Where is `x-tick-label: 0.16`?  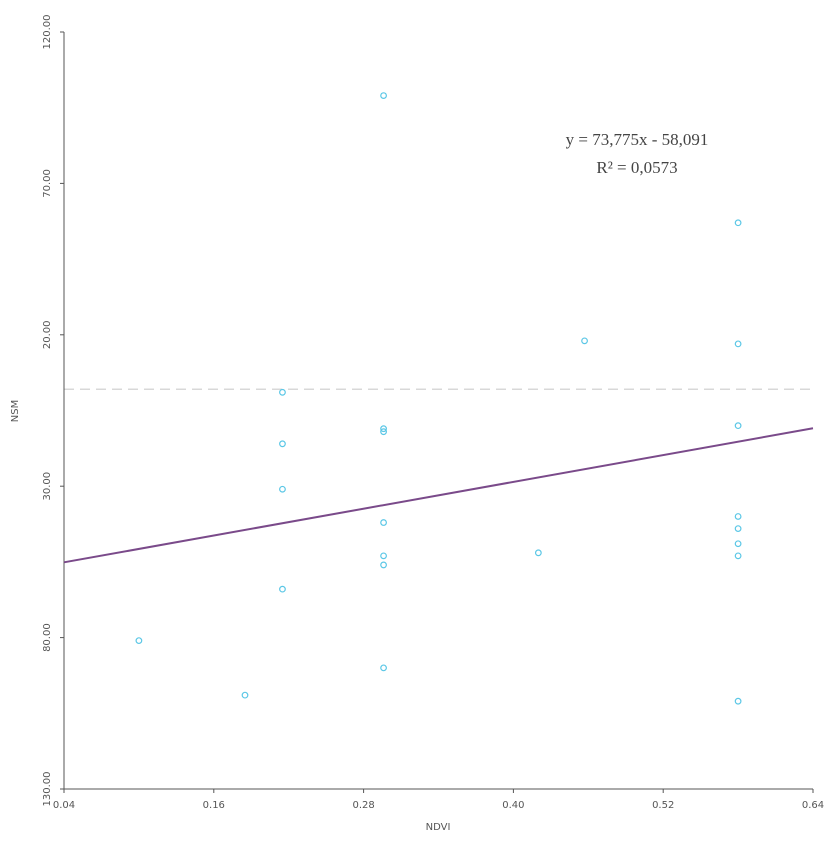 x-tick-label: 0.16 is located at coordinates (214, 805).